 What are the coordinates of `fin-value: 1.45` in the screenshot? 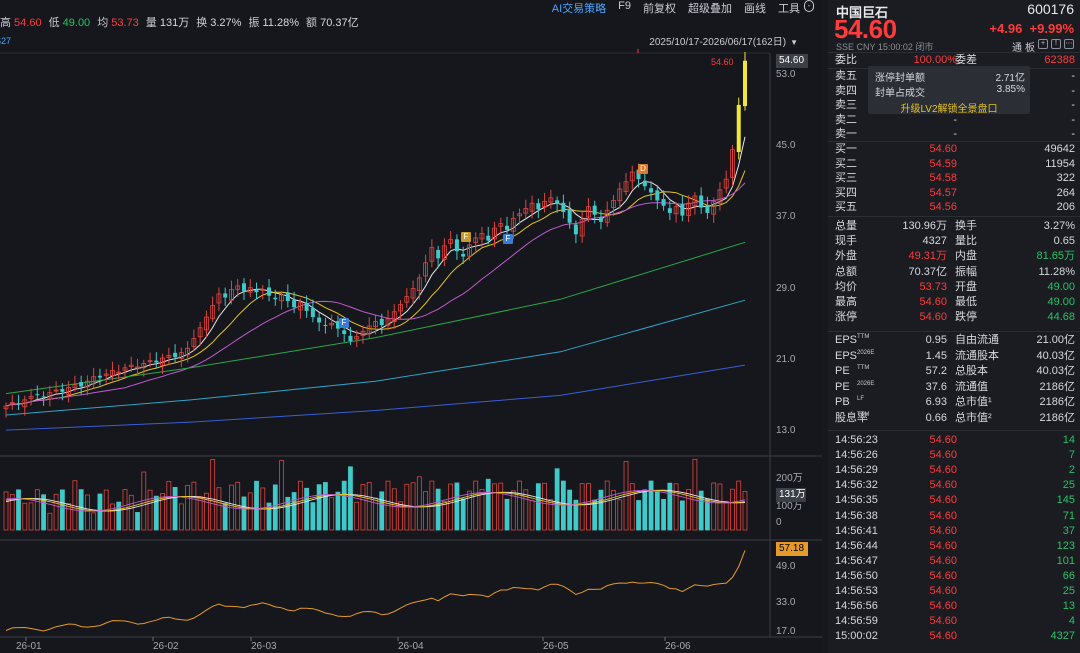 It's located at (936, 355).